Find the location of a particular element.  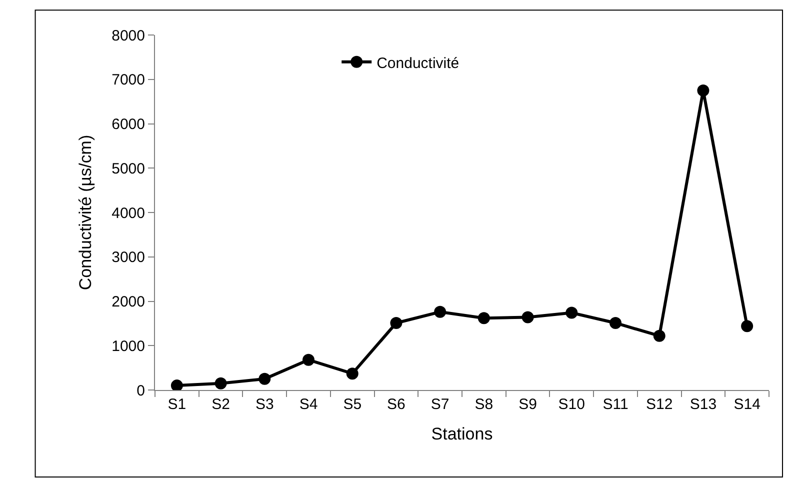

y-tick-label: 4000 is located at coordinates (128, 213).